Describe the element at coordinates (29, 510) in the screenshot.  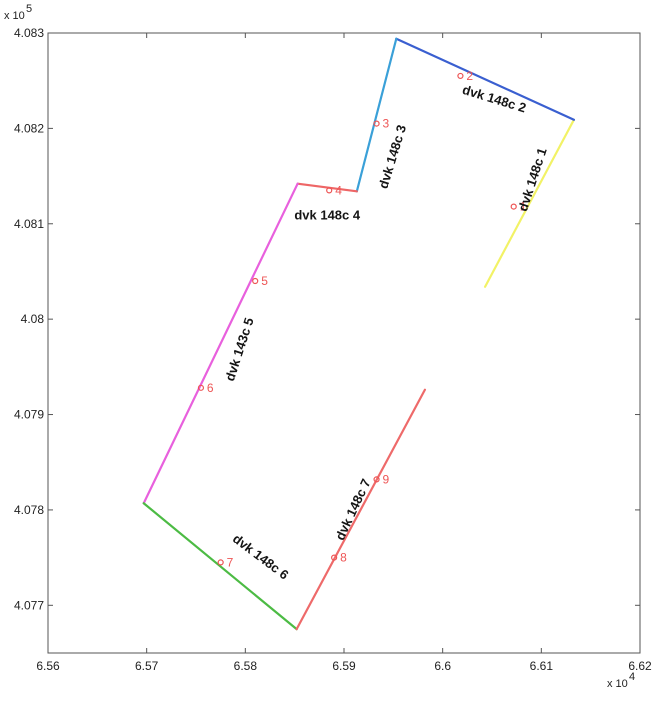
I see `y-tick-label: 4.078` at that location.